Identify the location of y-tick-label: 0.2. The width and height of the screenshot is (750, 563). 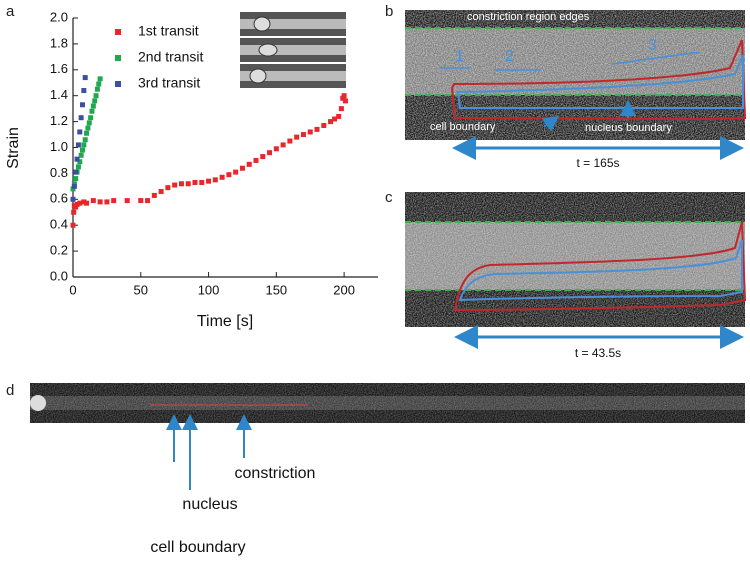
(59, 250).